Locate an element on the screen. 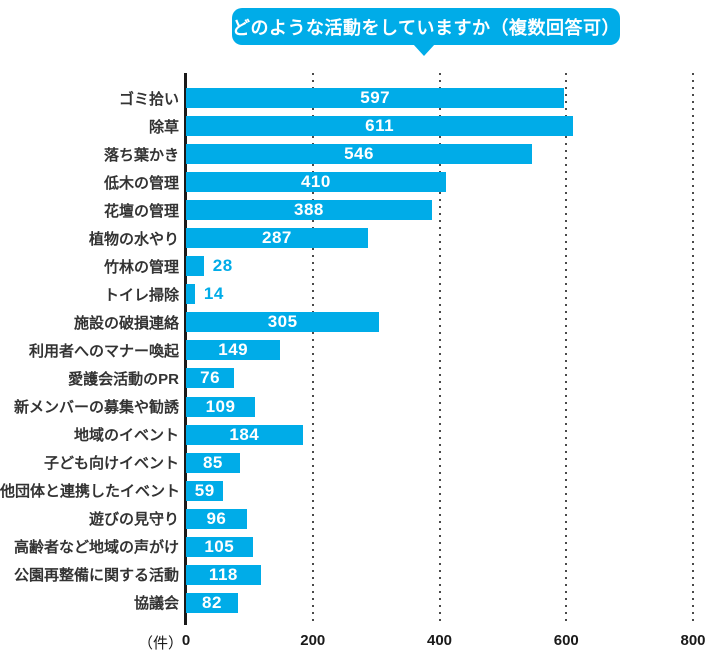  bar-track: 118 is located at coordinates (439, 574).